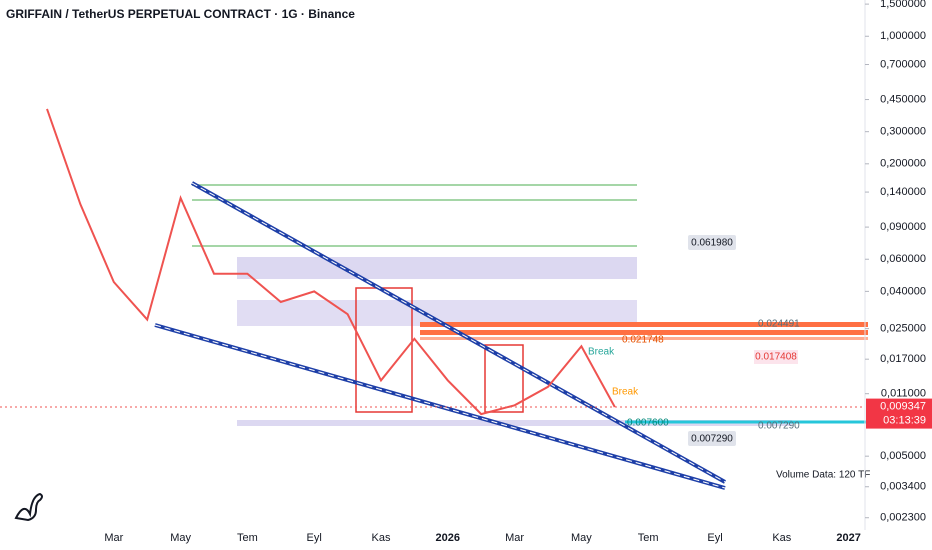 The image size is (932, 550). What do you see at coordinates (903, 227) in the screenshot?
I see `y-tick-label: 0,090000` at bounding box center [903, 227].